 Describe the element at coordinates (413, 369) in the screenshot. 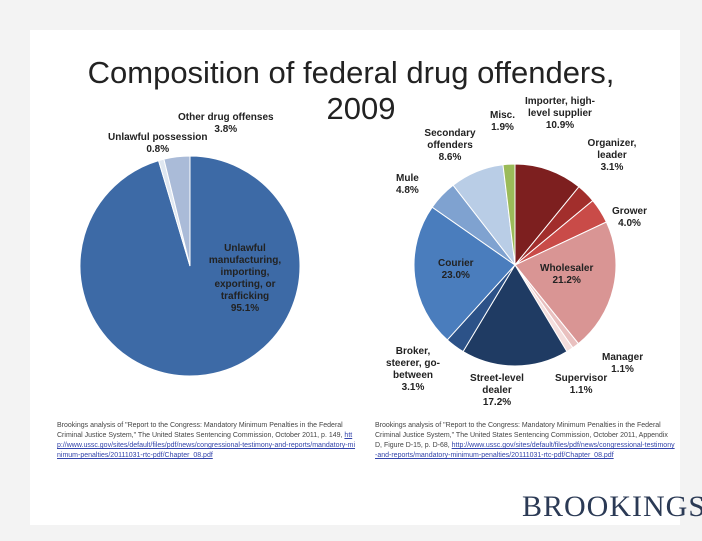

I see `label-broker: Broker, steerer, go-between 3.1%` at that location.